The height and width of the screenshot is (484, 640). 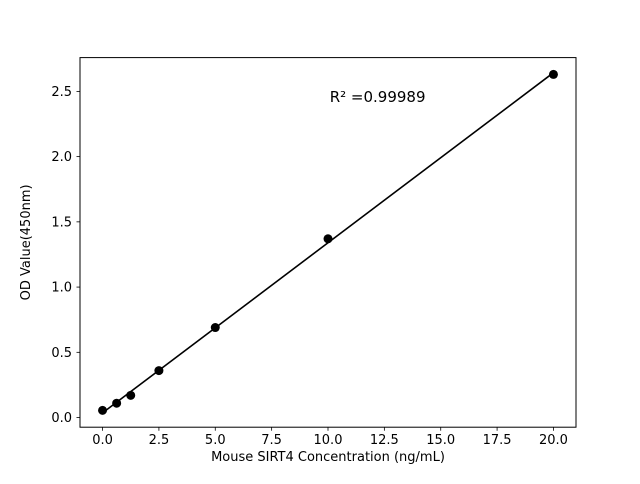 I want to click on y-tick-label: 0.0, so click(x=61, y=418).